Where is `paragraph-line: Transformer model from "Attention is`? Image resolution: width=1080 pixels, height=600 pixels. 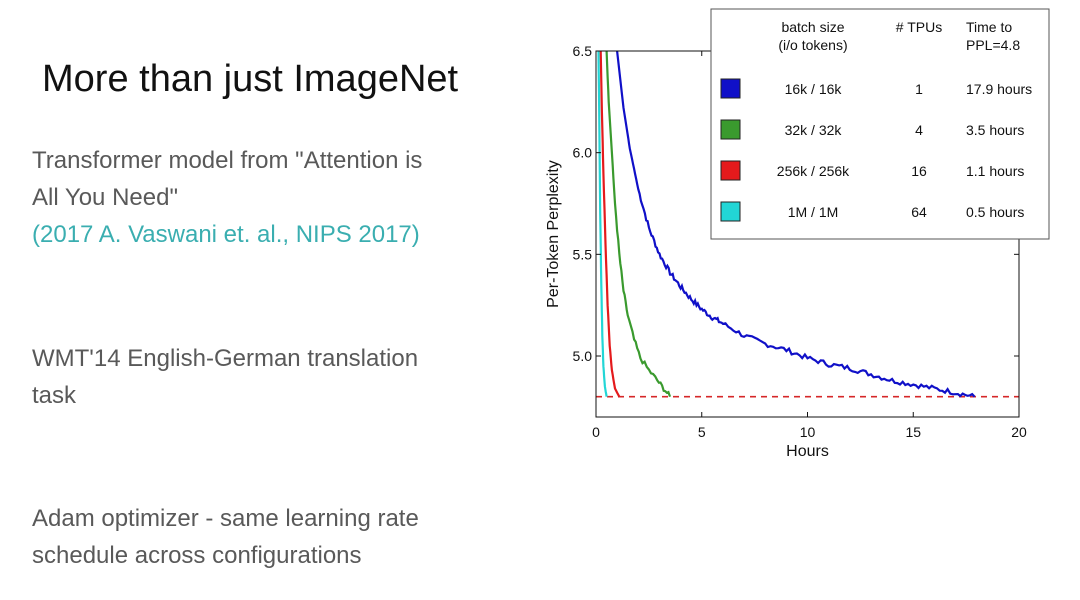
paragraph-line: Transformer model from "Attention is is located at coordinates (227, 160).